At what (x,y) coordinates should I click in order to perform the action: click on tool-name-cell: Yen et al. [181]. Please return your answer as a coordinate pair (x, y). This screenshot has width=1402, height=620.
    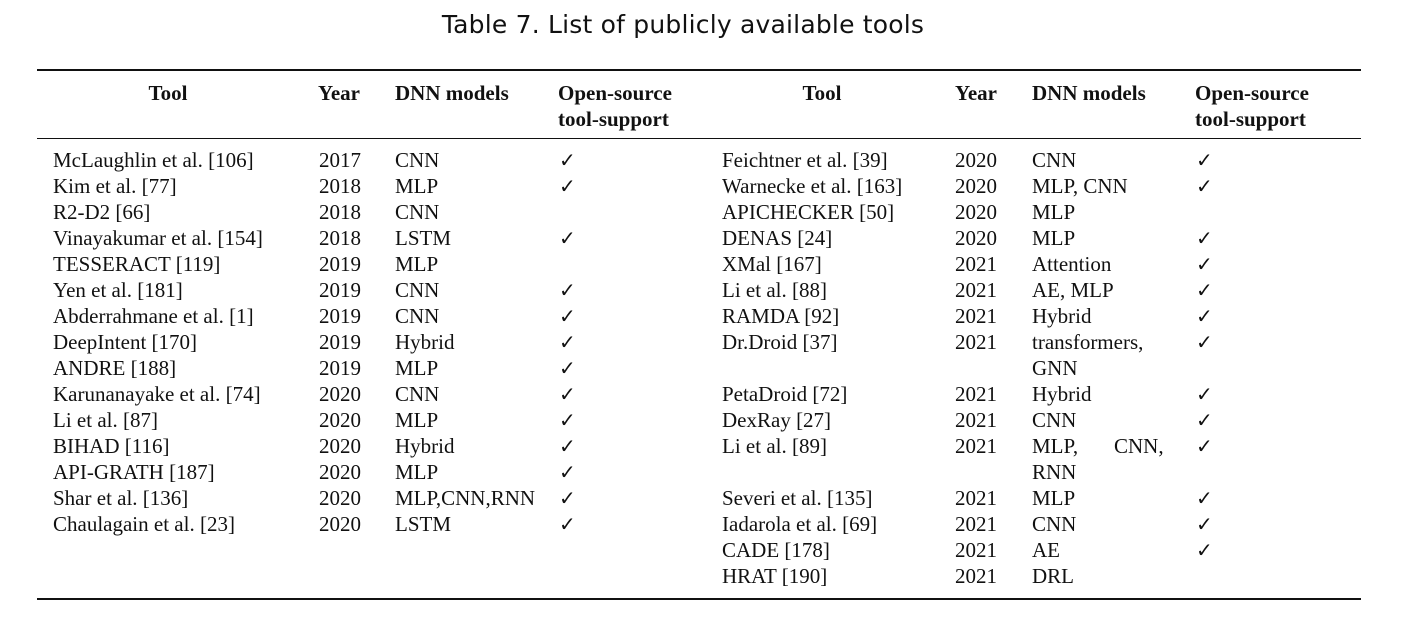
    Looking at the image, I should click on (118, 290).